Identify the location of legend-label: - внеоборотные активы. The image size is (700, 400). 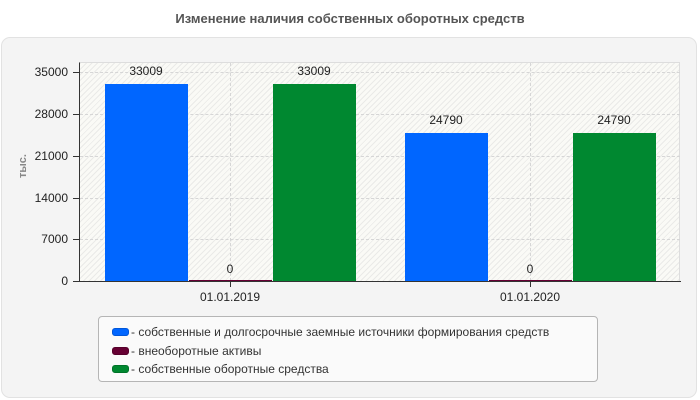
(196, 351).